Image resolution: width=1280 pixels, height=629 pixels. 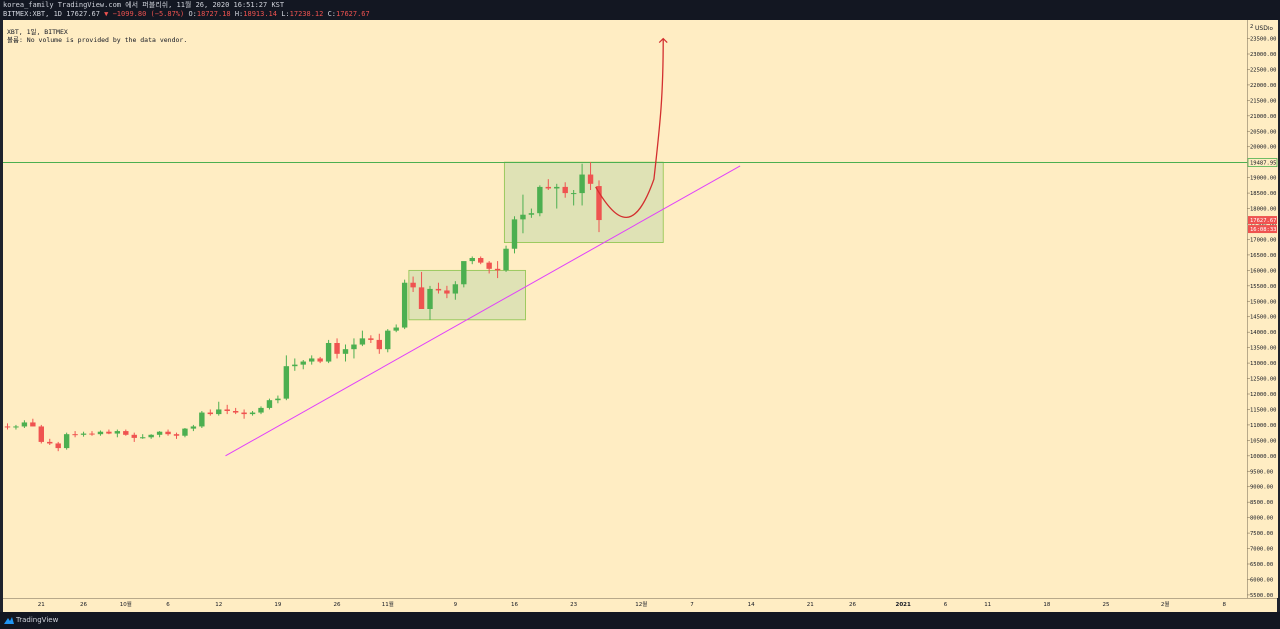 What do you see at coordinates (277, 605) in the screenshot?
I see `x-tick-label: 19` at bounding box center [277, 605].